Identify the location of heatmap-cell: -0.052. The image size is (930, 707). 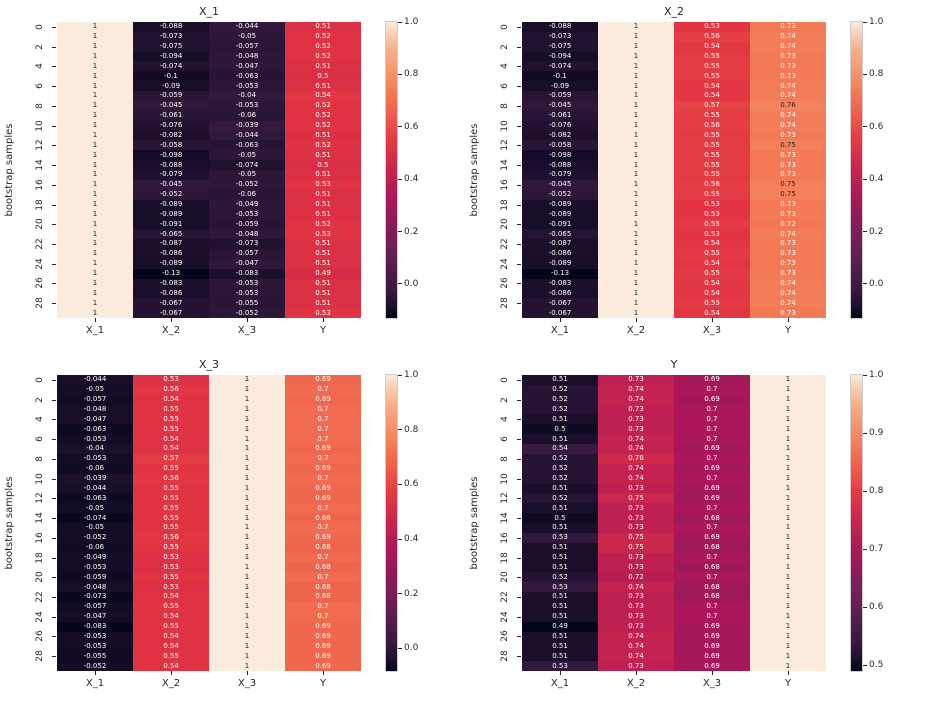
(95, 666).